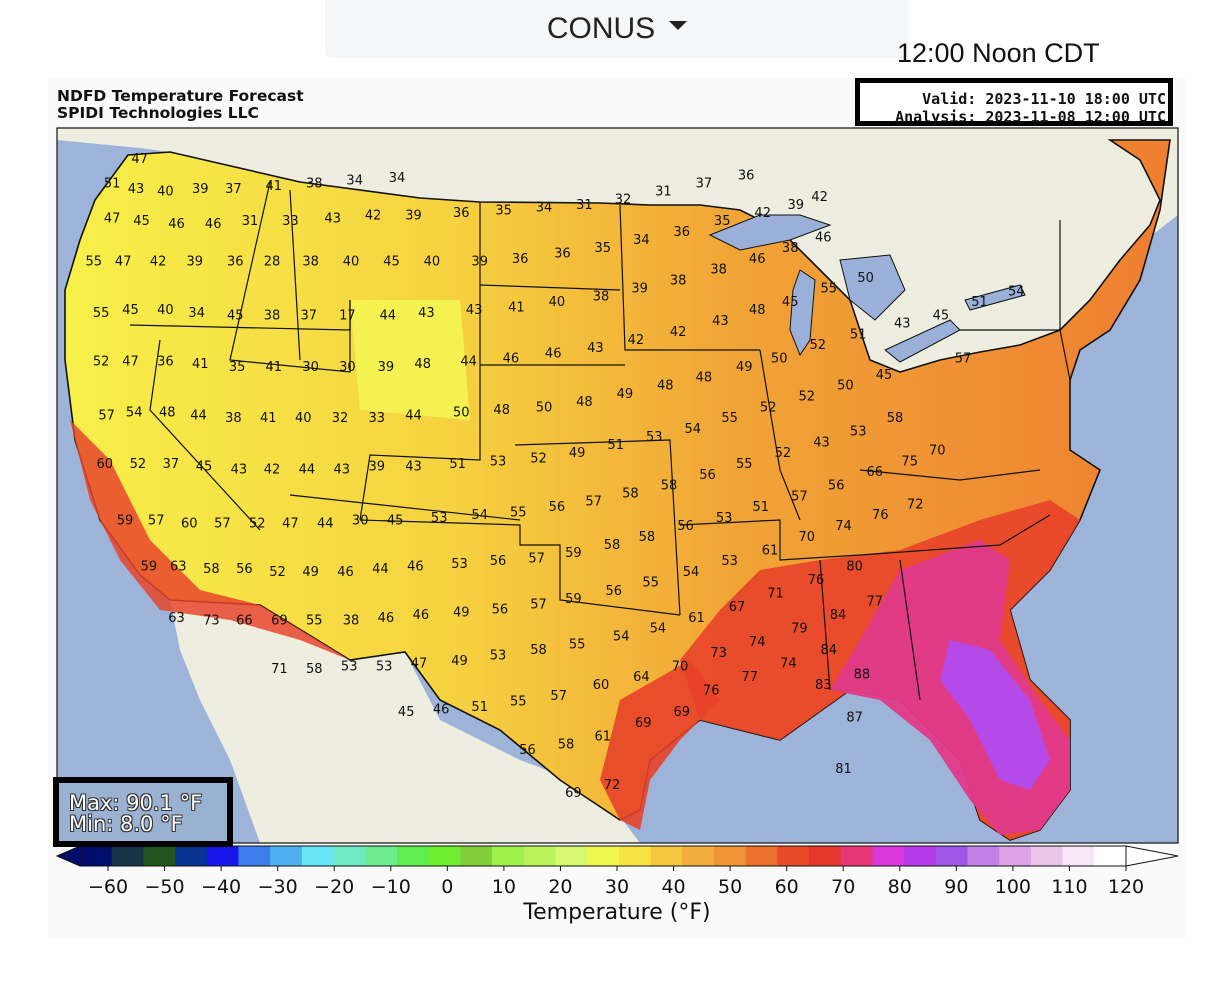 Image resolution: width=1231 pixels, height=987 pixels. Describe the element at coordinates (854, 718) in the screenshot. I see `temperature-label: 87` at that location.